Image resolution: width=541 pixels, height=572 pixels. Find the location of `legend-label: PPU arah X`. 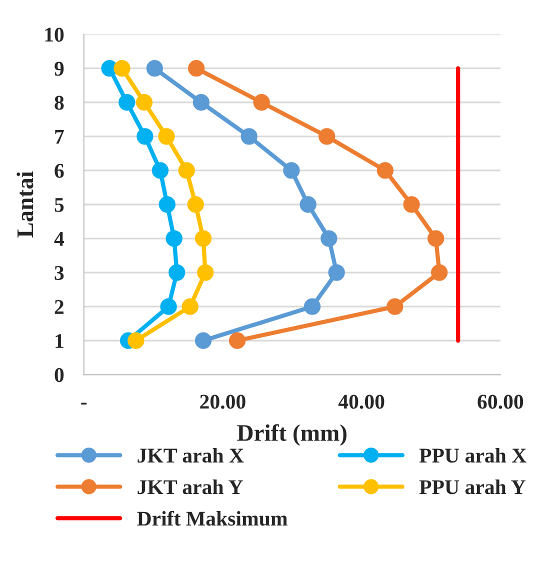

legend-label: PPU arah X is located at coordinates (472, 455).